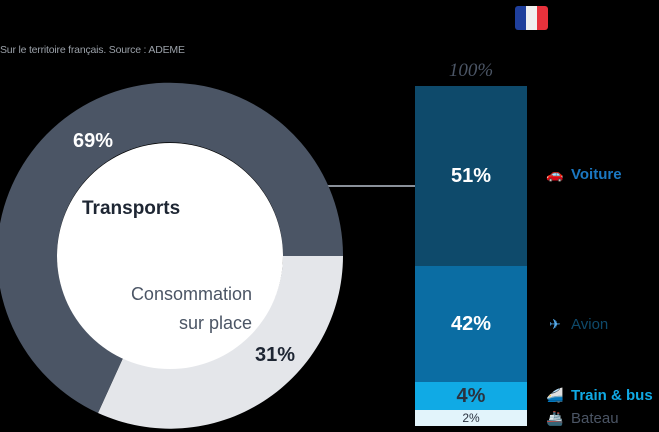 Image resolution: width=659 pixels, height=432 pixels. Describe the element at coordinates (555, 395) in the screenshot. I see `train-icon: 🚄` at that location.